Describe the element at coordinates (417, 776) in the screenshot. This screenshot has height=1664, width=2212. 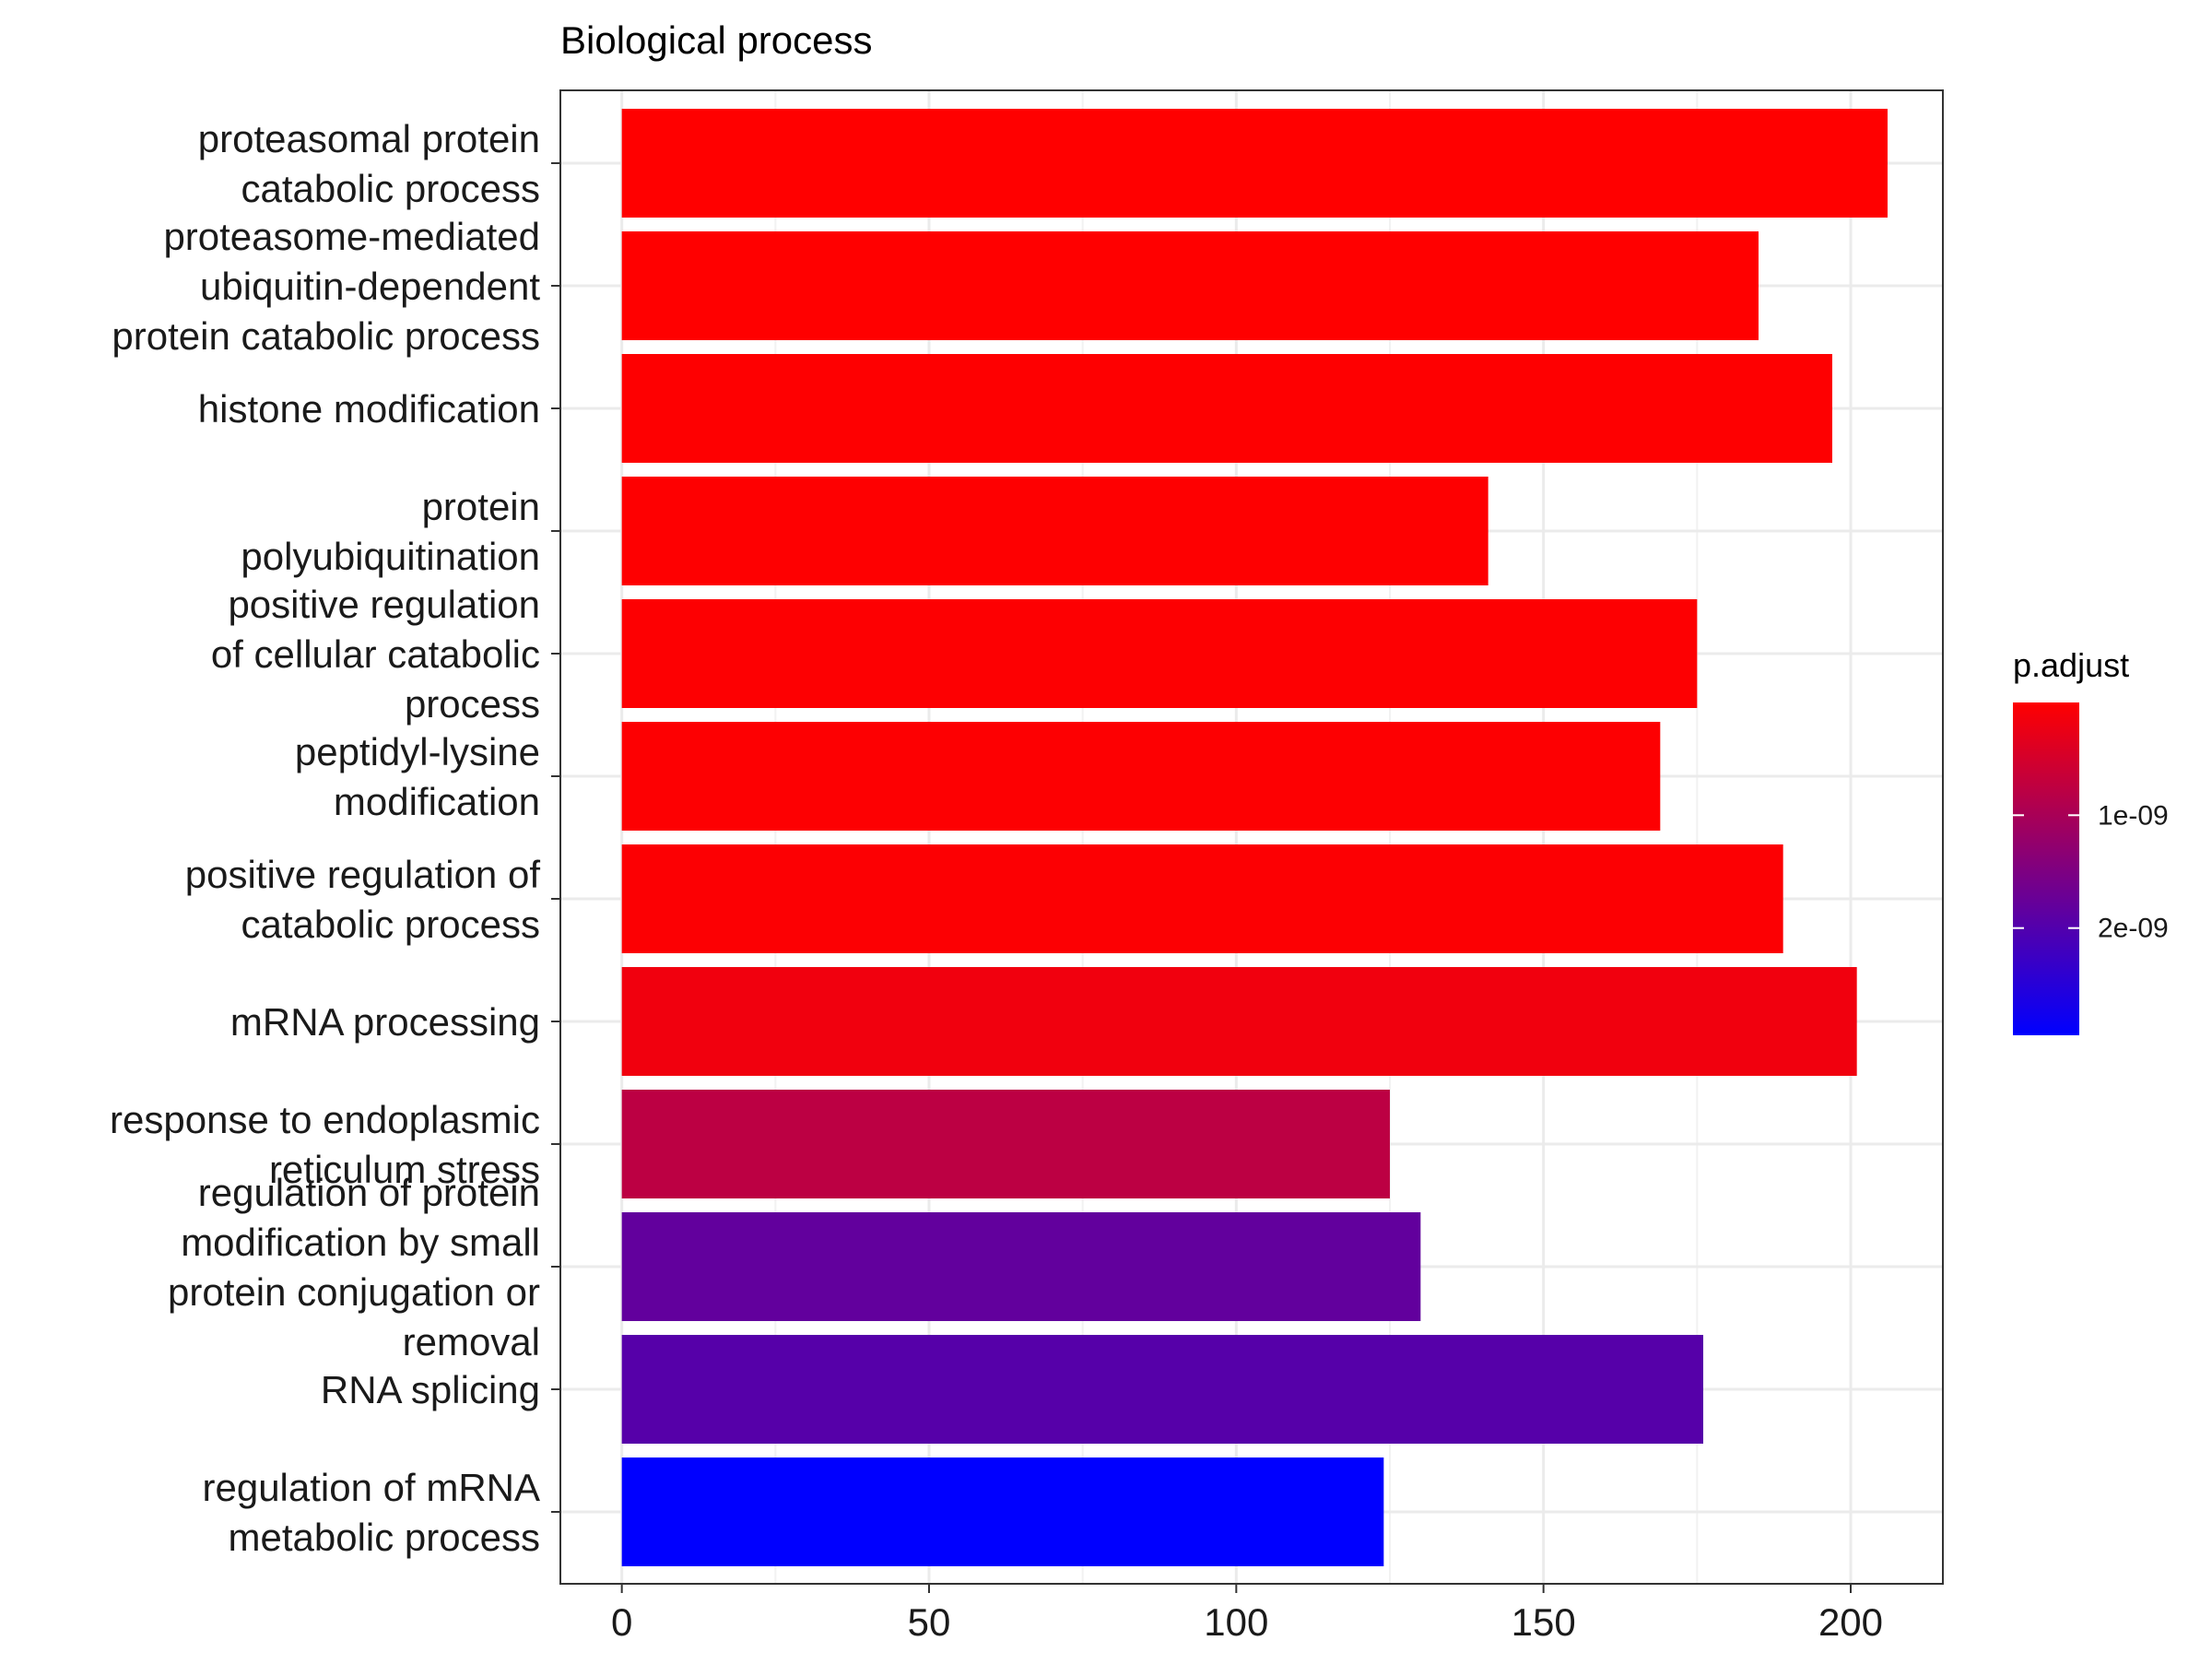
I see `y-tick-label: peptidyl-lysine modification` at that location.